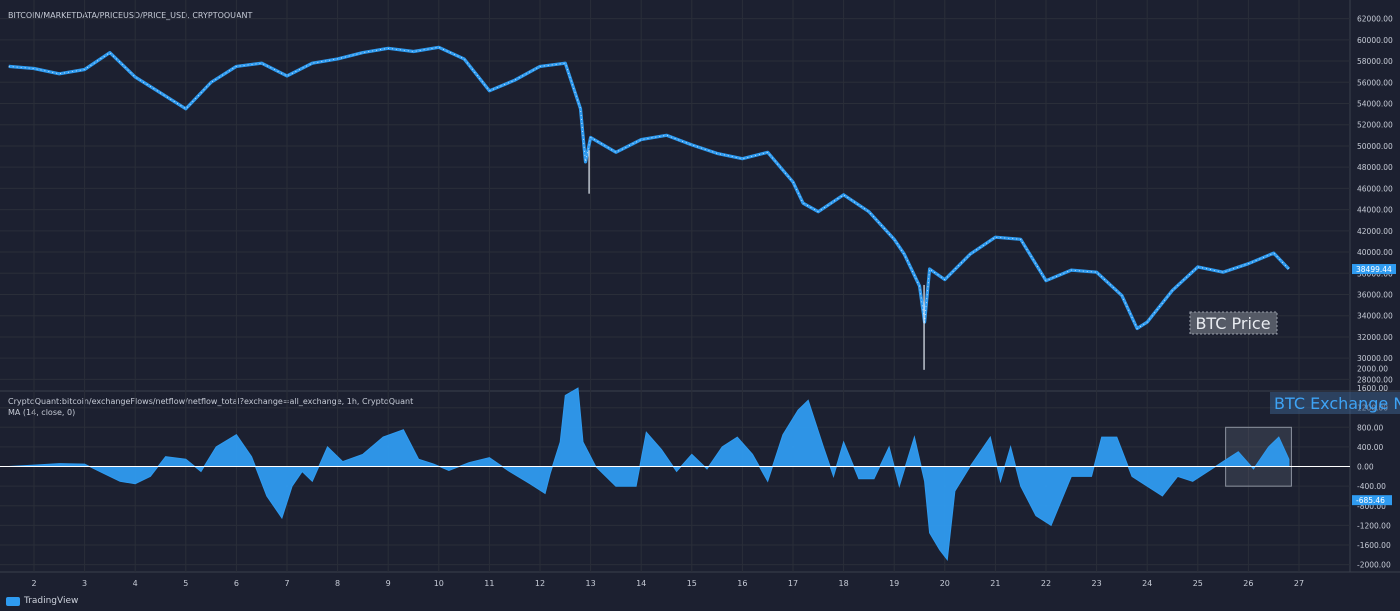 This screenshot has height=611, width=1400. I want to click on netflow-y-tick-label: 400.00, so click(1370, 447).